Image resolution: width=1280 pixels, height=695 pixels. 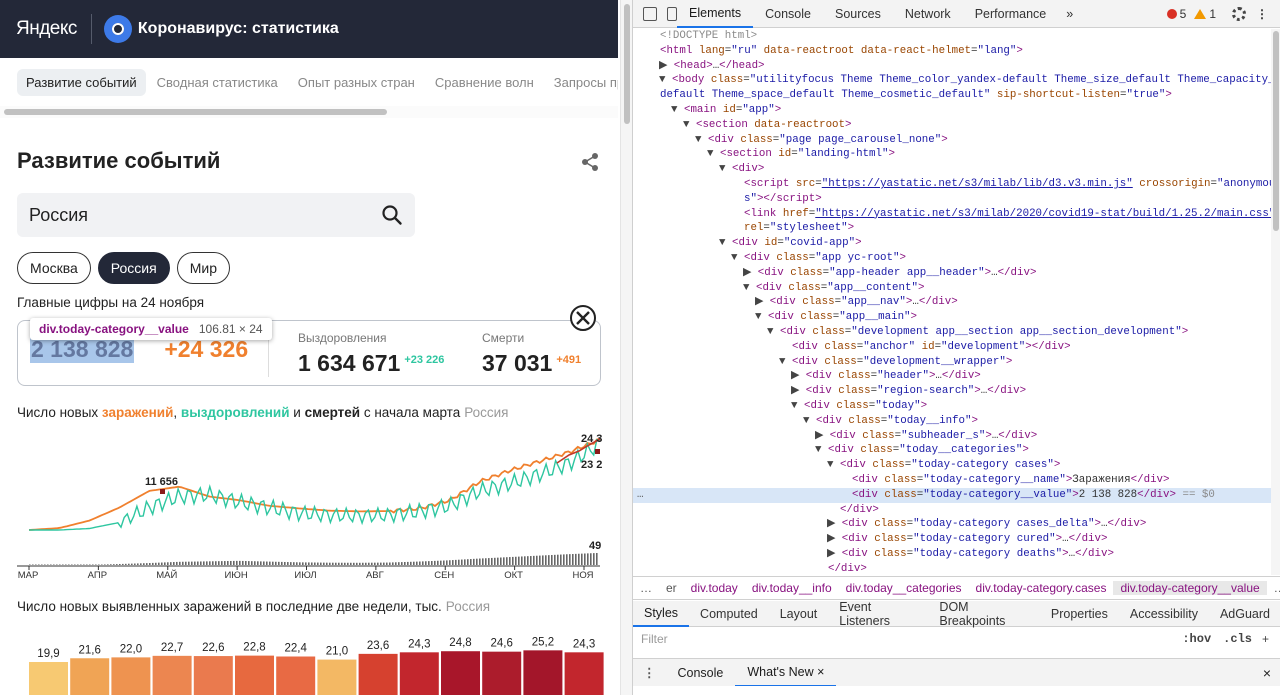 I want to click on breadcrumb-item: div.today__categories, so click(x=903, y=588).